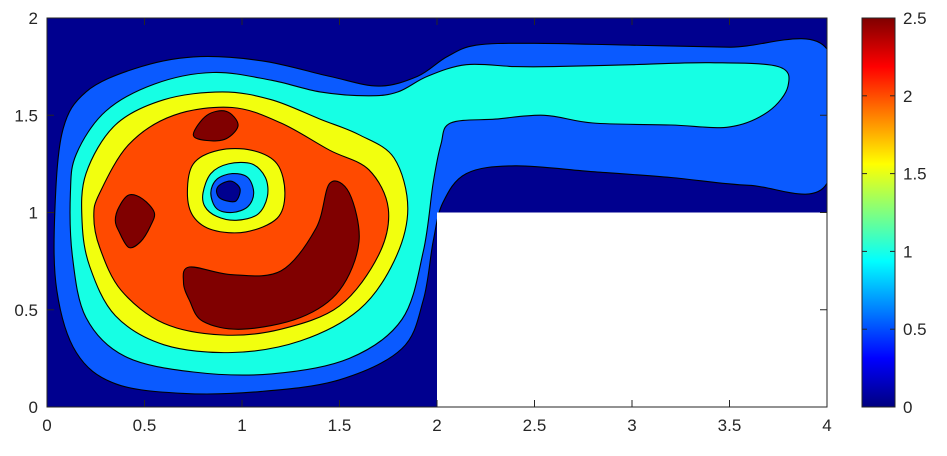 This screenshot has width=947, height=456. Describe the element at coordinates (436, 425) in the screenshot. I see `x-tick-label: 2` at that location.